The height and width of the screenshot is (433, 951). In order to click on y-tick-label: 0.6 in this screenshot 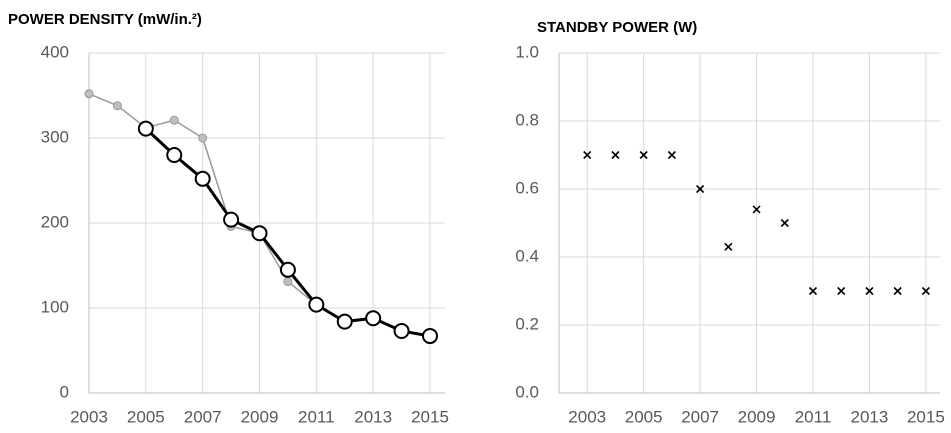, I will do `click(527, 187)`.